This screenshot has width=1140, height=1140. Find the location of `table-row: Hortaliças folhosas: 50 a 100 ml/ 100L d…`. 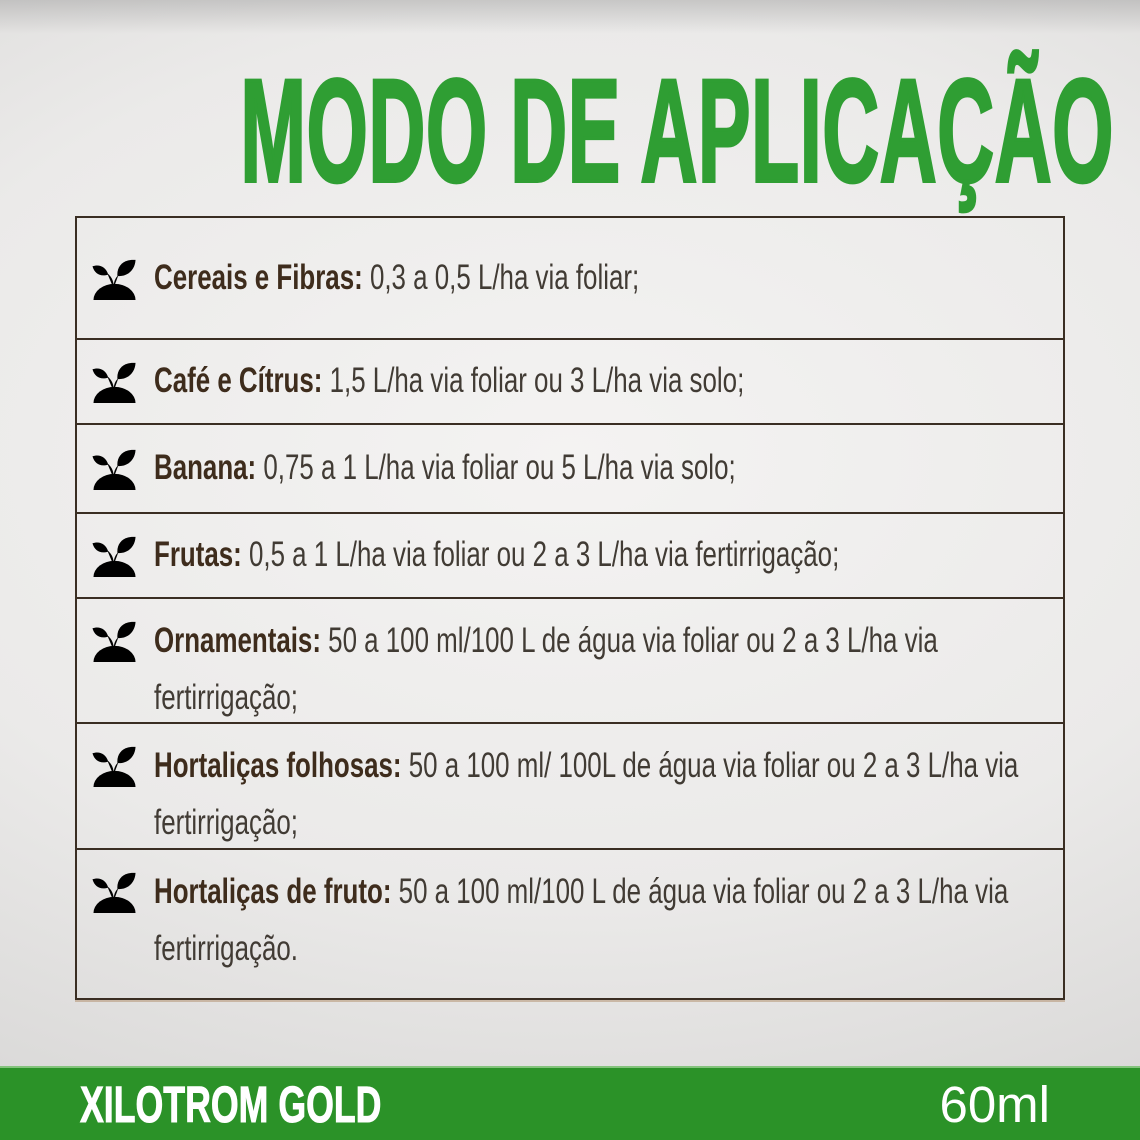

table-row: Hortaliças folhosas: 50 a 100 ml/ 100L d… is located at coordinates (570, 785).